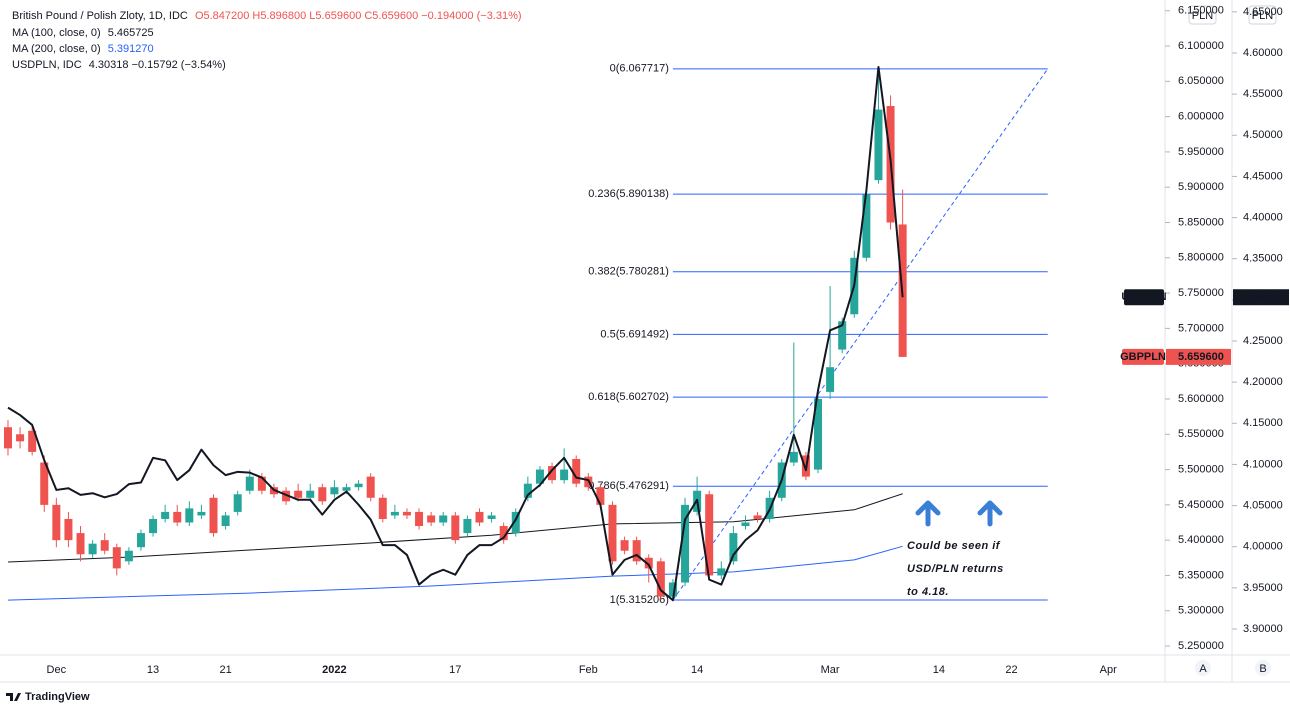 Image resolution: width=1290 pixels, height=710 pixels. What do you see at coordinates (1263, 423) in the screenshot?
I see `y2-tick-label: 4.15000` at bounding box center [1263, 423].